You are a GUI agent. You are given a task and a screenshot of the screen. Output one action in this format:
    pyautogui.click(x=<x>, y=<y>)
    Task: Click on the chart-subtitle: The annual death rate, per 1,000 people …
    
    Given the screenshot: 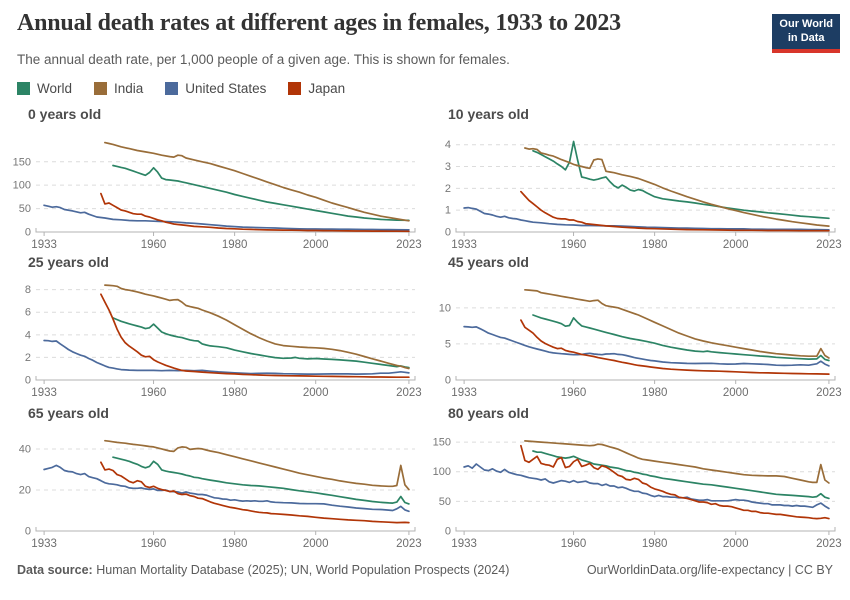 What is the action you would take?
    pyautogui.click(x=263, y=59)
    